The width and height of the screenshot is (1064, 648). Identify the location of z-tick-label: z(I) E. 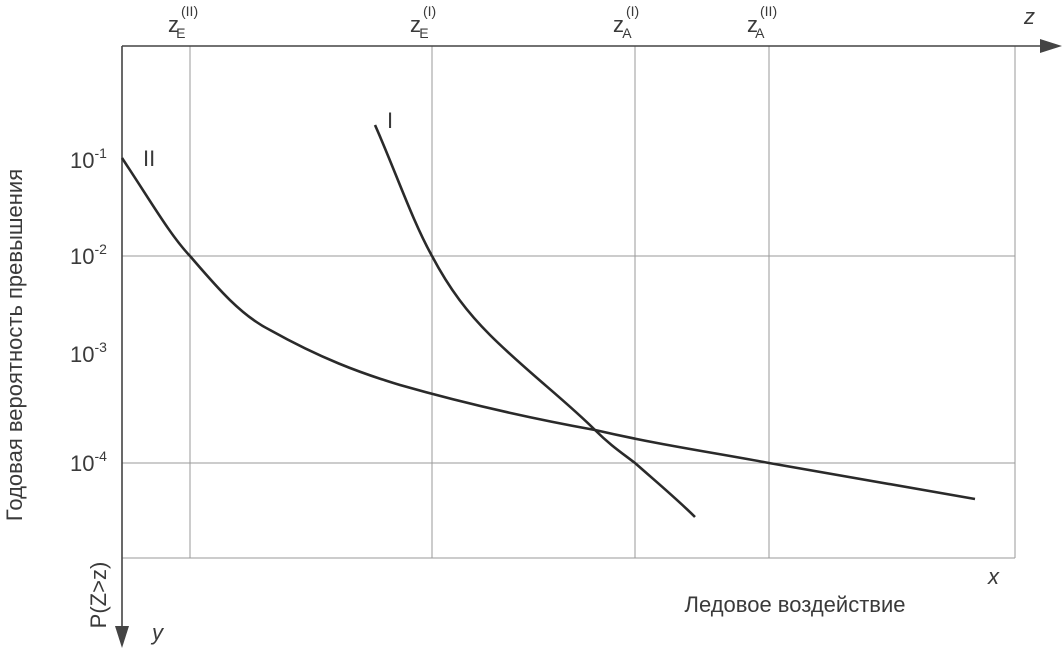
(423, 22).